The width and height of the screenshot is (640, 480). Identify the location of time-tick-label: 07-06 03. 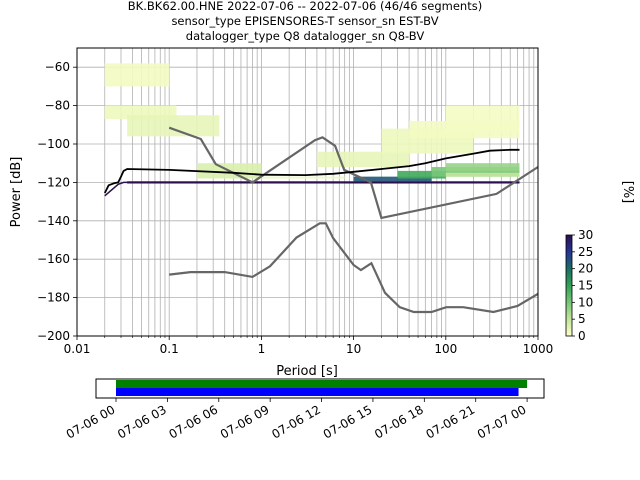
(142, 421).